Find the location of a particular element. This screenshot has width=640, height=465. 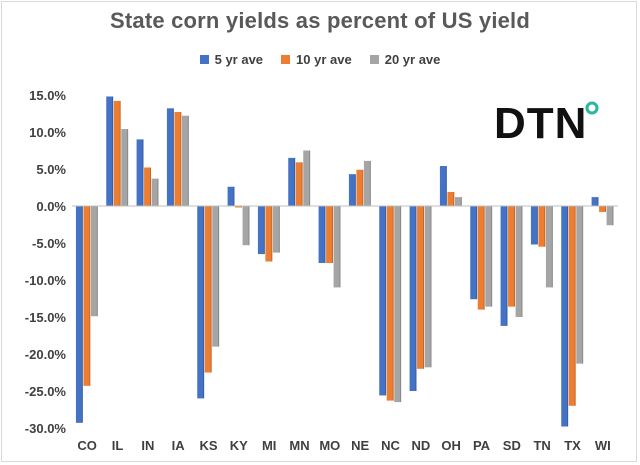

bar-shade-in-s0 is located at coordinates (143, 172).